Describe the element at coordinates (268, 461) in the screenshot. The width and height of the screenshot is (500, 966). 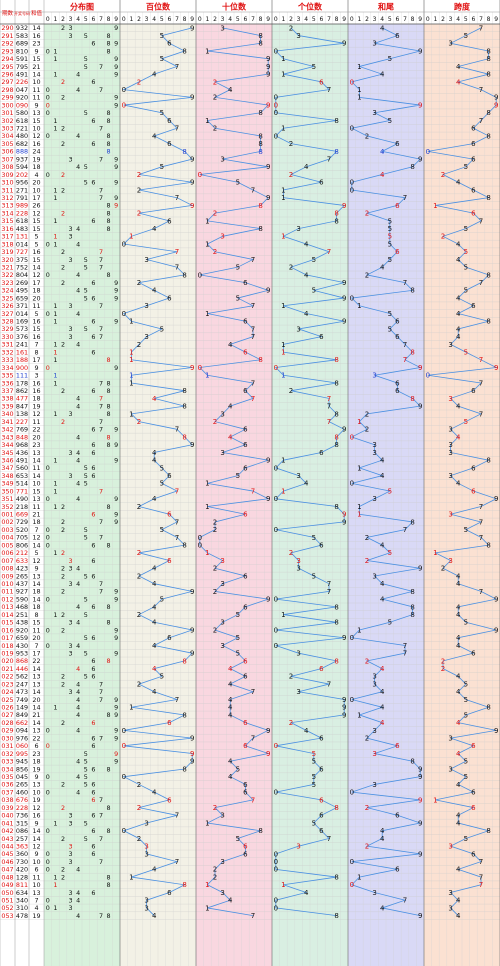
I see `trend-point-tens: 9` at that location.